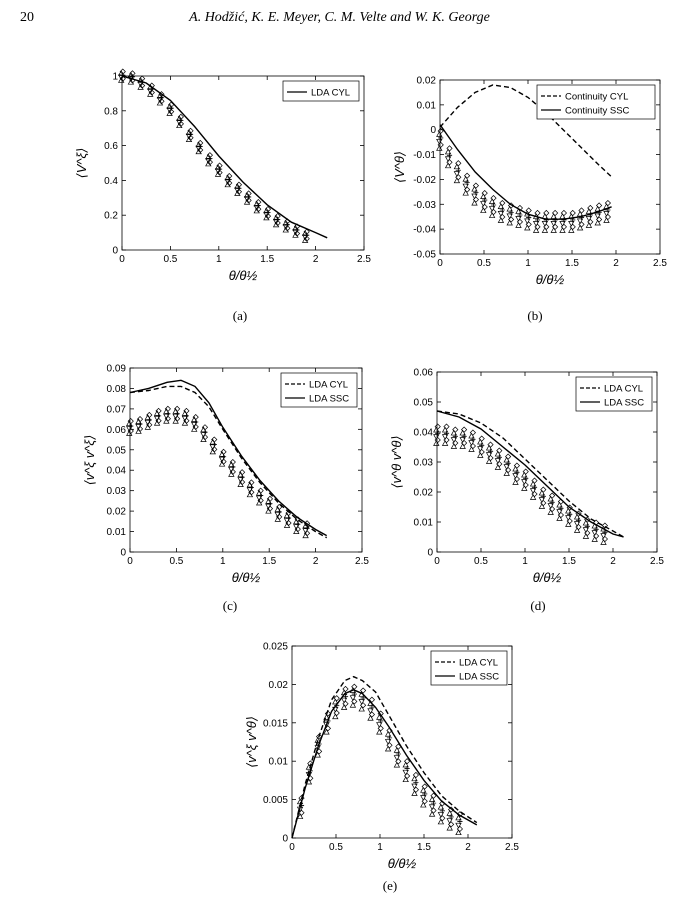  Describe the element at coordinates (251, 742) in the screenshot. I see `y-axis-label: ⟨v^ξ v^θ⟩` at that location.